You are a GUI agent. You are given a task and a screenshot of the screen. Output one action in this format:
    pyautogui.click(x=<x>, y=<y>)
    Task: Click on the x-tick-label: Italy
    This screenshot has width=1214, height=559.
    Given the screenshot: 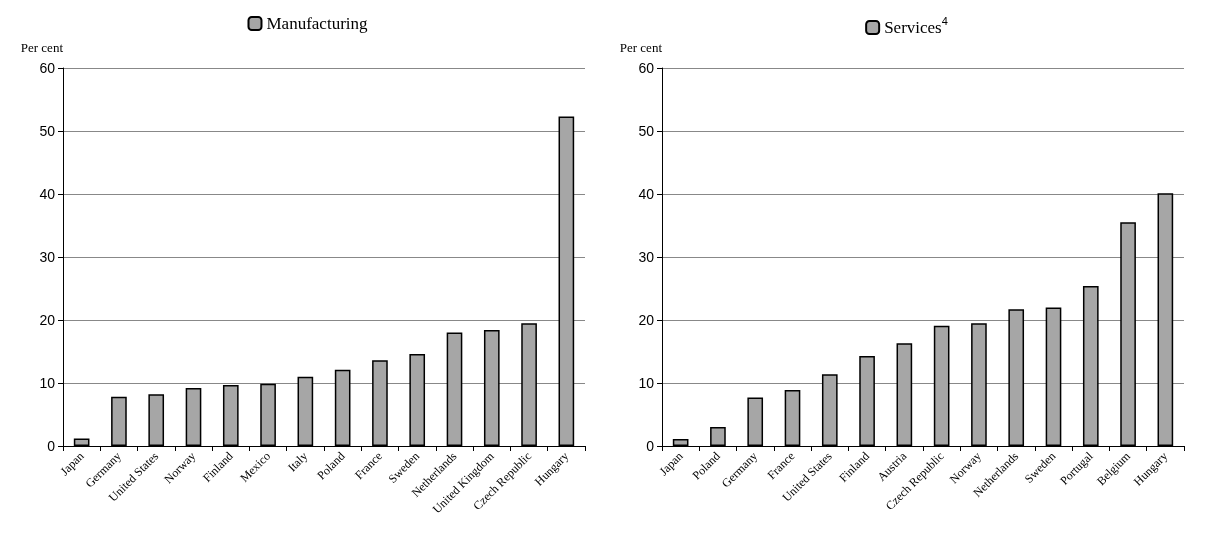 What is the action you would take?
    pyautogui.click(x=297, y=462)
    